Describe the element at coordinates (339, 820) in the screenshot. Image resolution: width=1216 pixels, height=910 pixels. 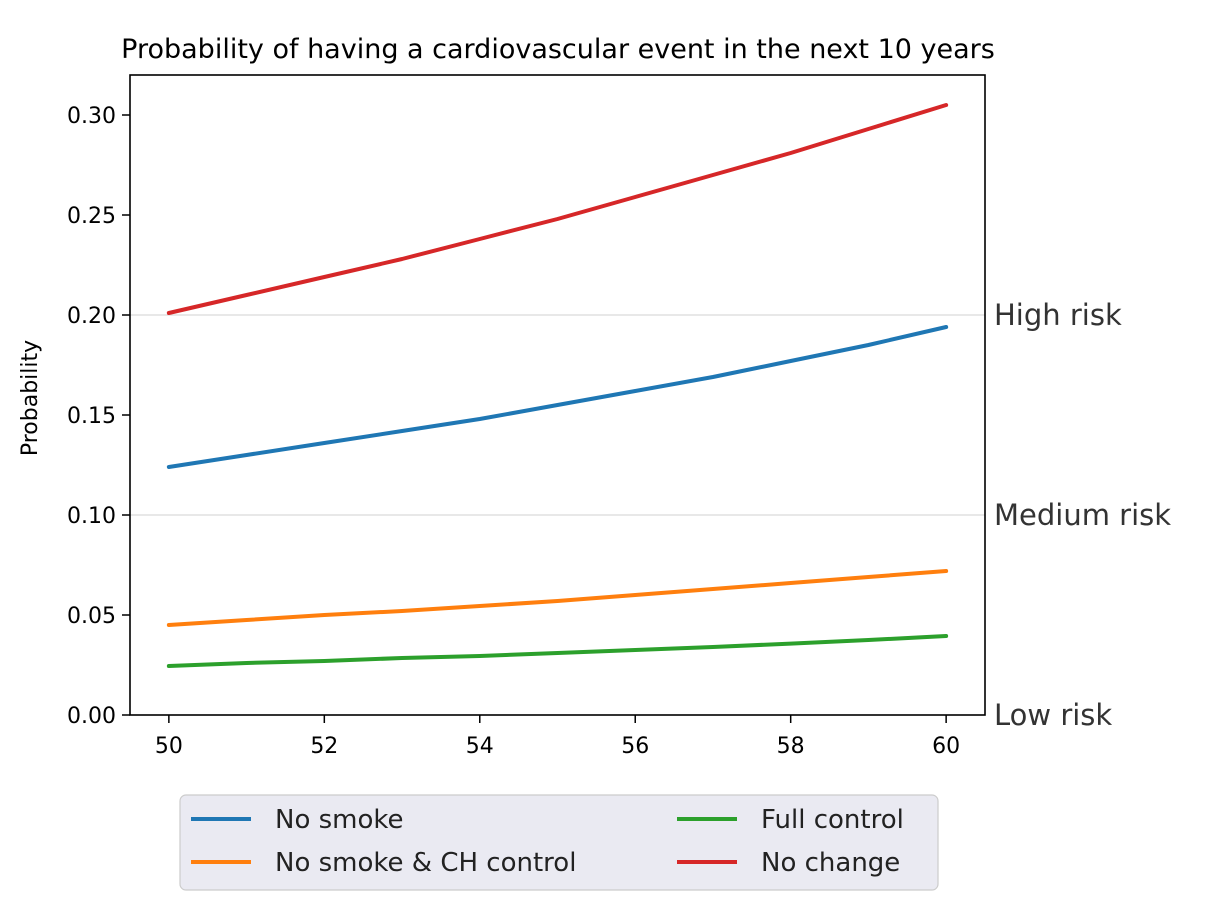
I see `legend-entry: No smoke` at that location.